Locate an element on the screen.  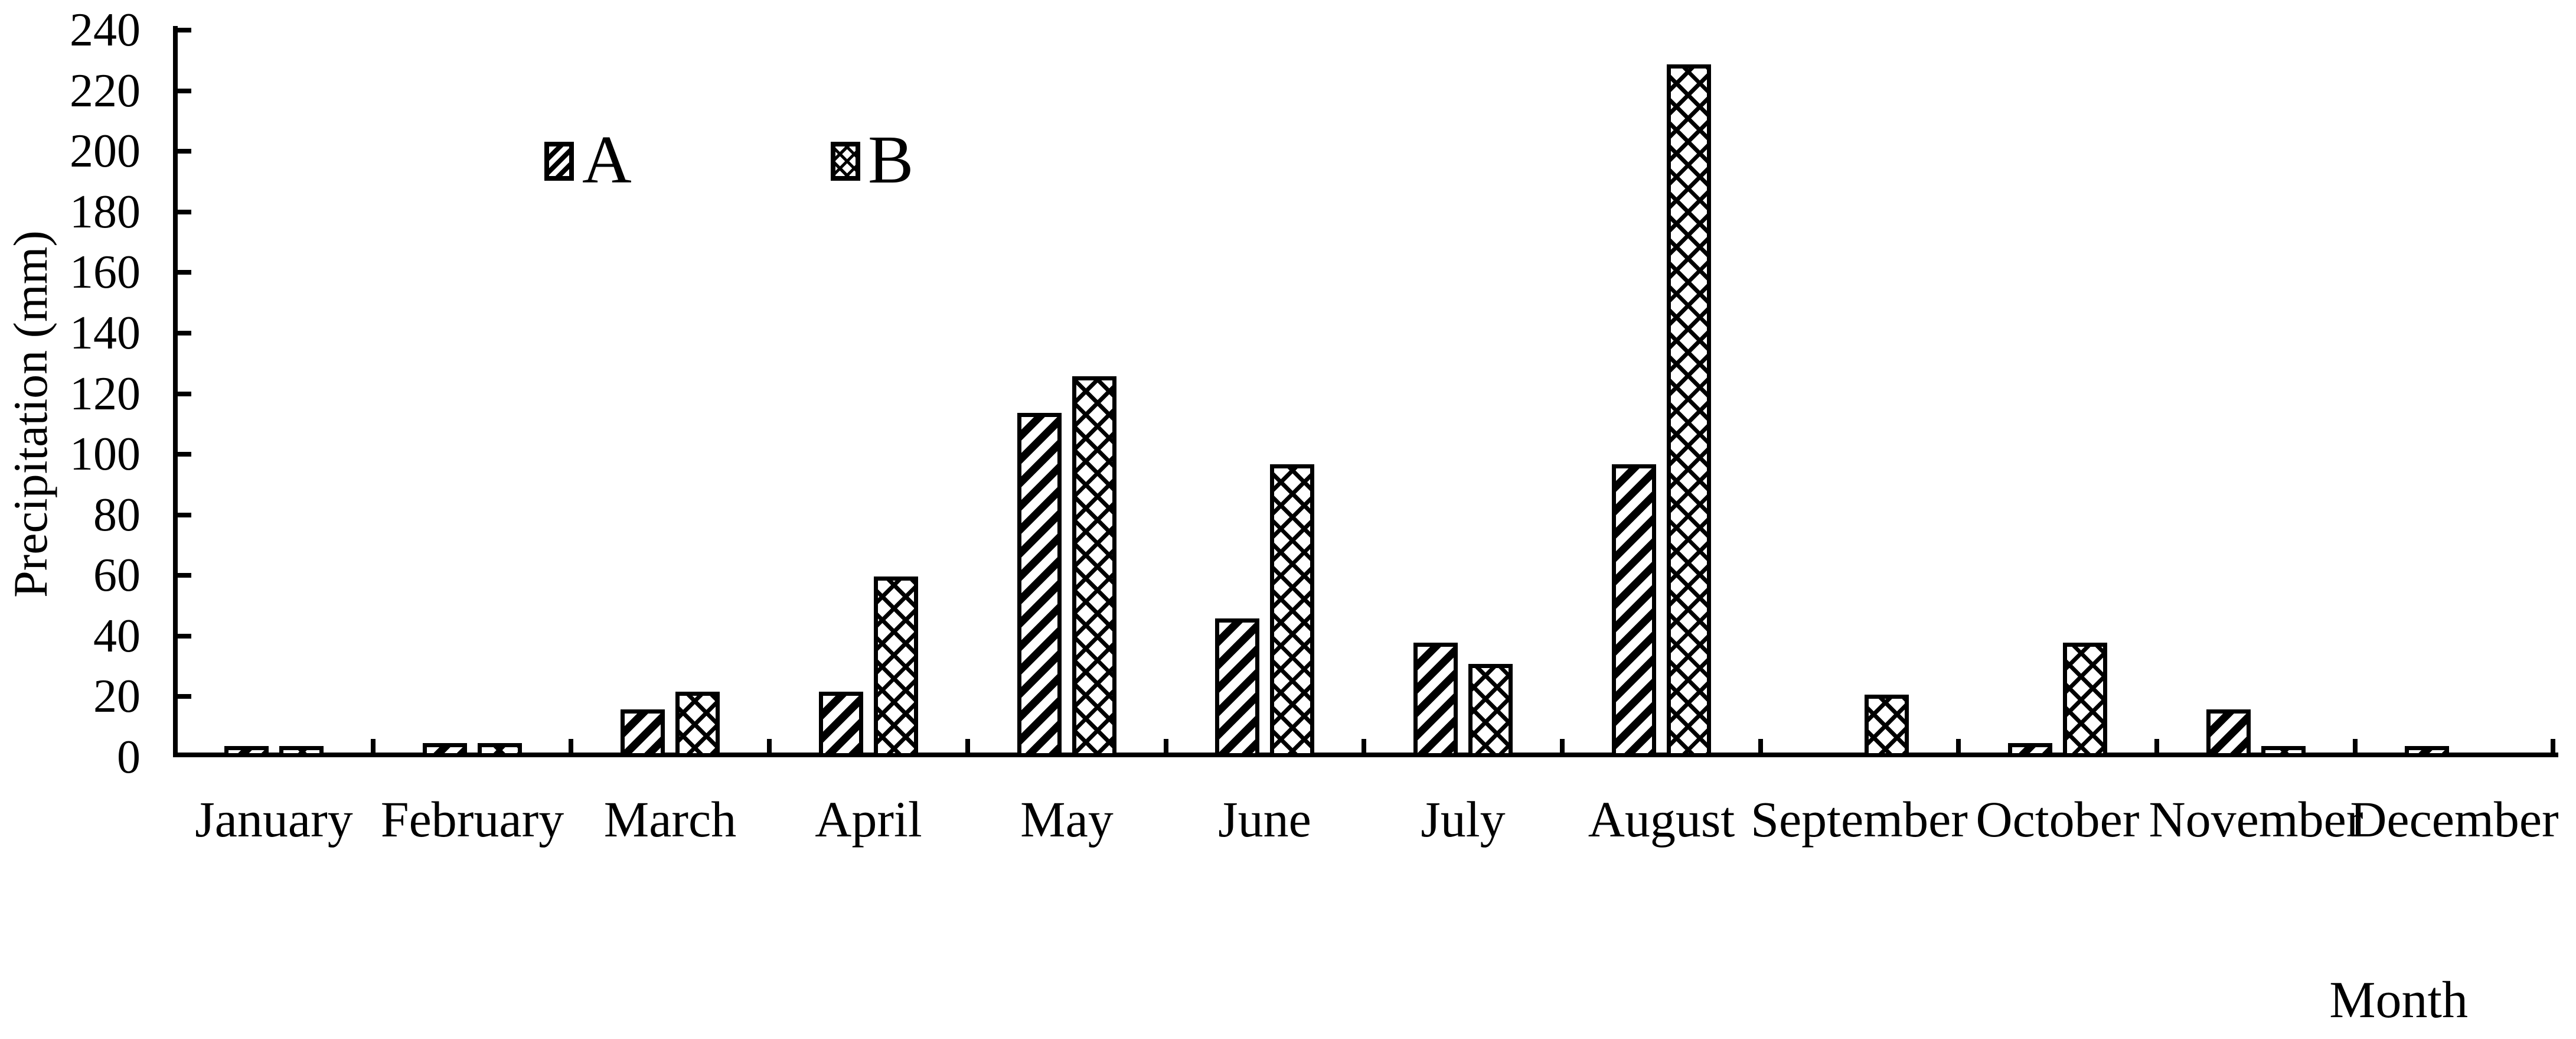
bar-a-may is located at coordinates (1039, 585).